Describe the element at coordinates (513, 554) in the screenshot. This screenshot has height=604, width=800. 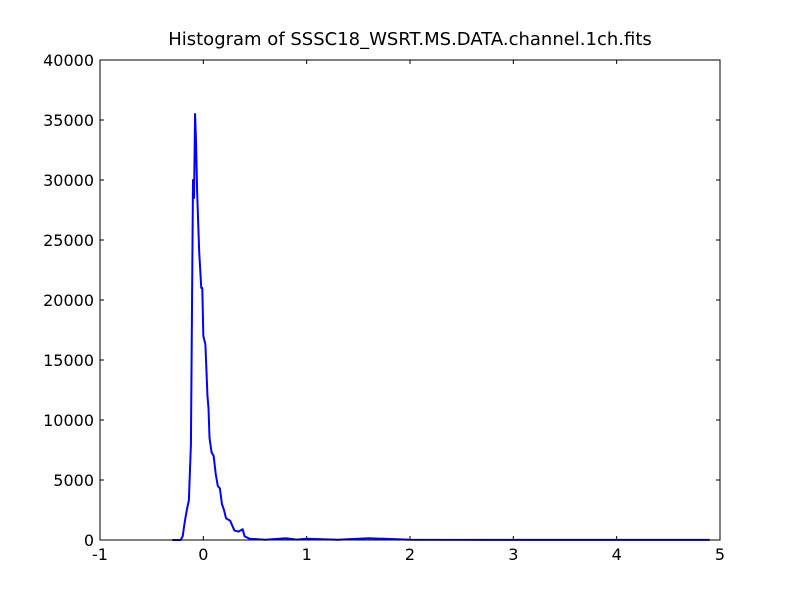
I see `x-tick-label: 3` at that location.